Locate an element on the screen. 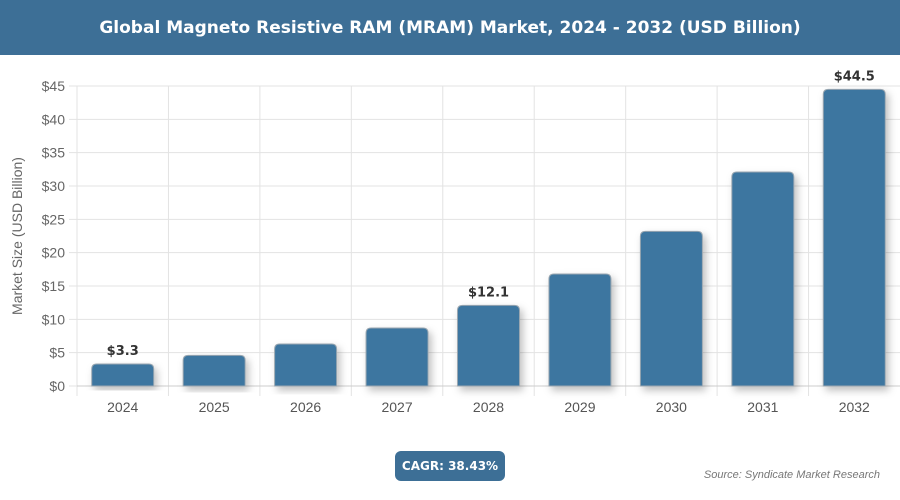  y-tick-label: $0 is located at coordinates (57, 386).